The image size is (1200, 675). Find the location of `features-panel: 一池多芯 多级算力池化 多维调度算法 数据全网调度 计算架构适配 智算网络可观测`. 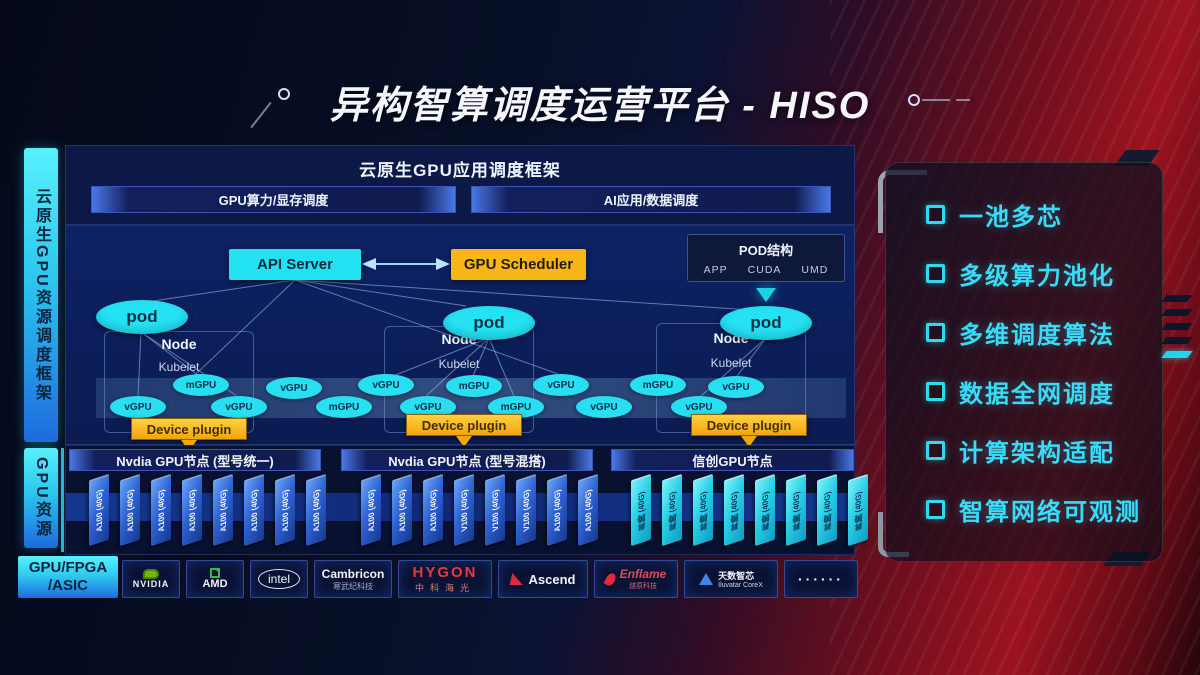

features-panel: 一池多芯 多级算力池化 多维调度算法 数据全网调度 计算架构适配 智算网络可观测 is located at coordinates (1024, 362).